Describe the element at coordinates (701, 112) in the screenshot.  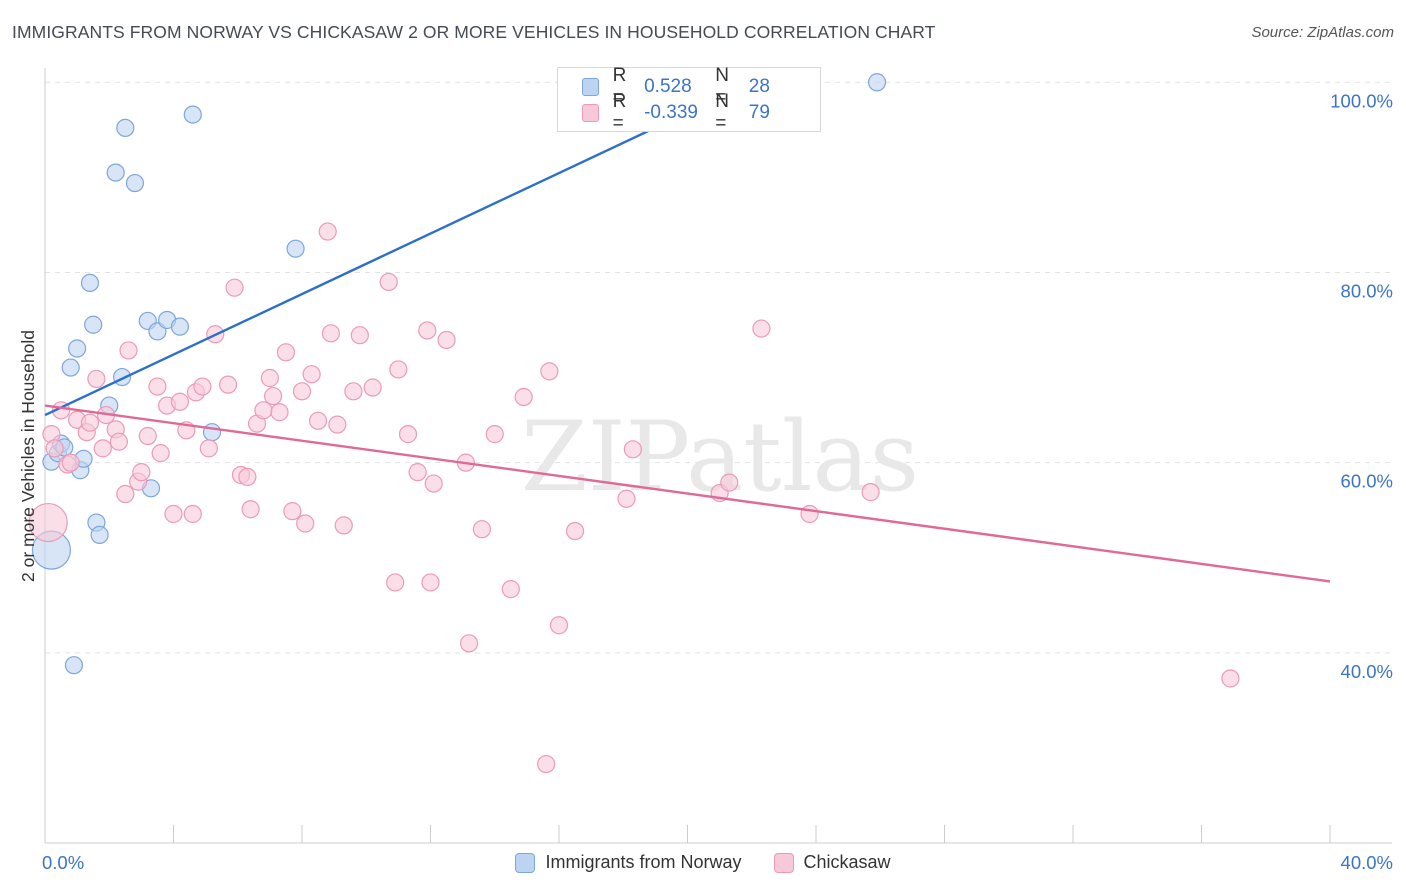
I see `legend-row-chickasaw: R = -0.339 N = 79` at that location.